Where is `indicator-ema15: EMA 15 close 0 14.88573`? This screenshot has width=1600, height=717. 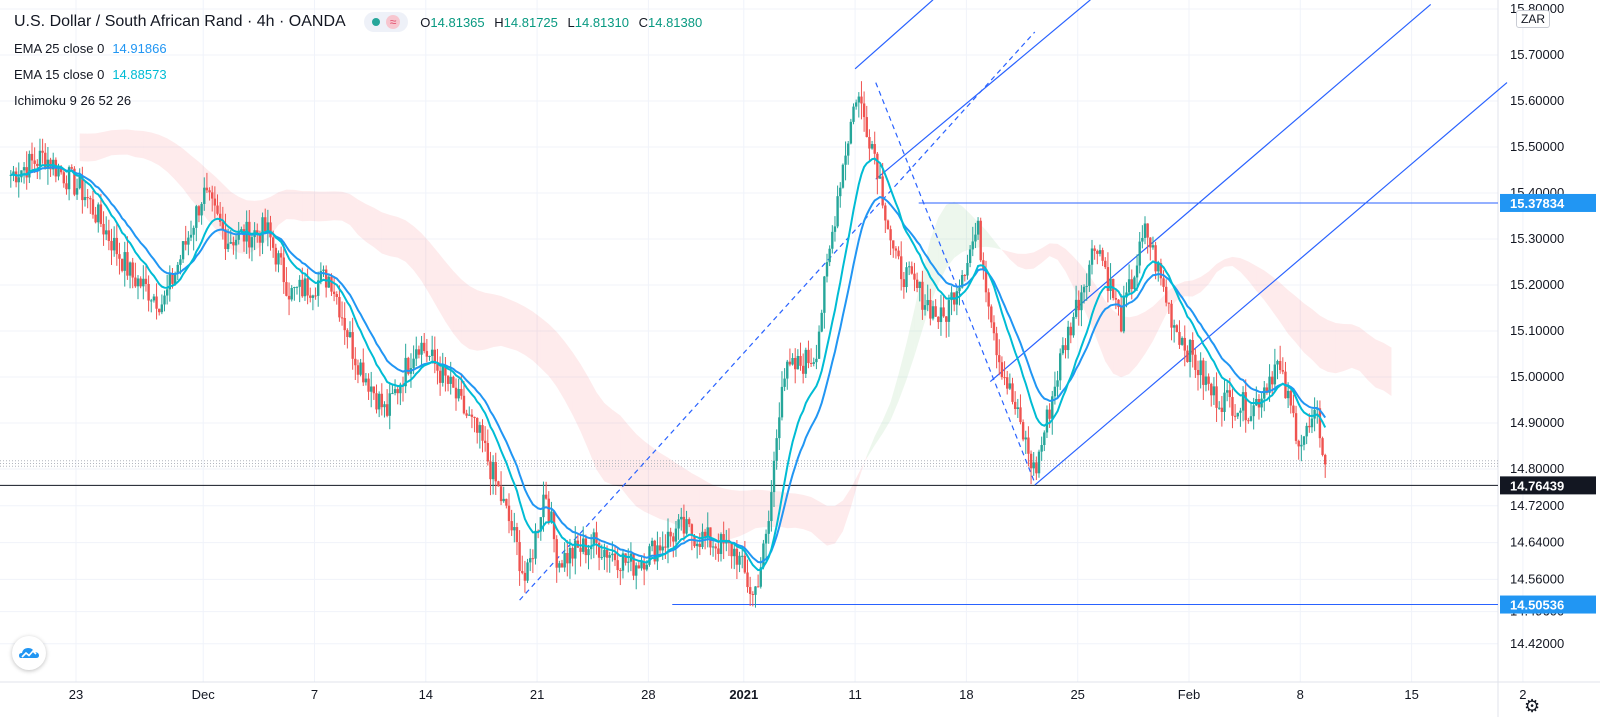
indicator-ema15: EMA 15 close 0 14.88573 is located at coordinates (361, 74).